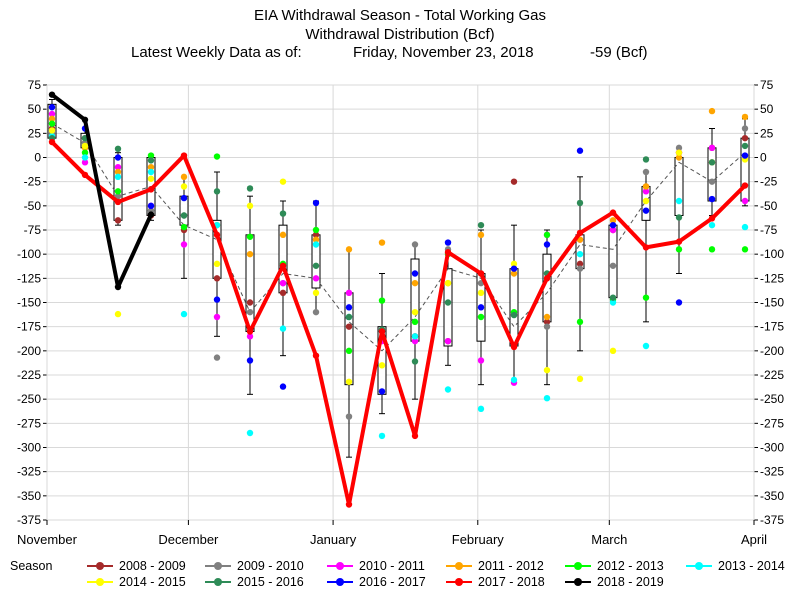 Image resolution: width=800 pixels, height=596 pixels. I want to click on y-tick-label-right: 75, so click(767, 85).